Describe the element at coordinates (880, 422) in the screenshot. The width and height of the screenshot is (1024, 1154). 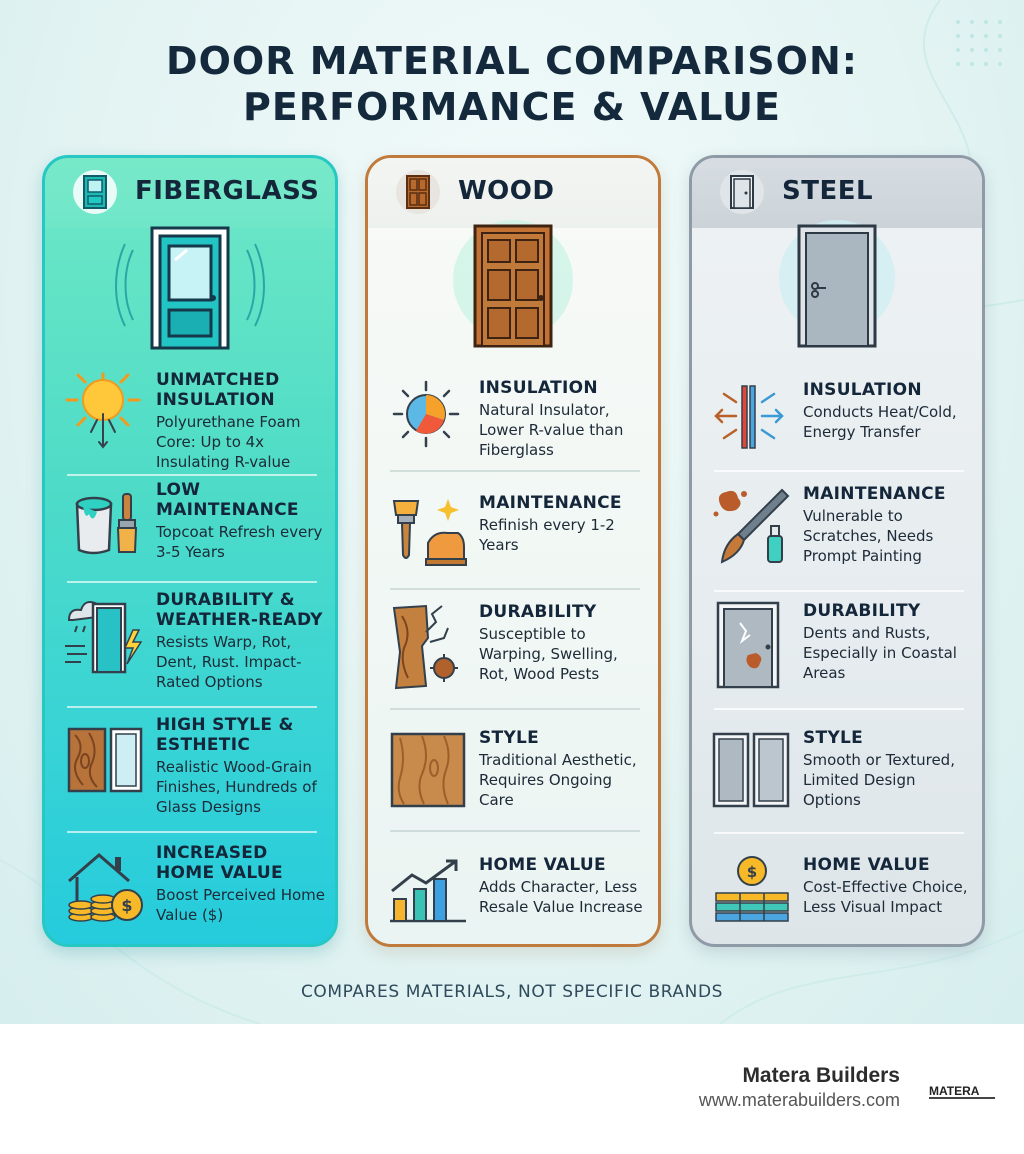
I see `feature-description: Conducts Heat/Cold, Energy Transfer` at that location.